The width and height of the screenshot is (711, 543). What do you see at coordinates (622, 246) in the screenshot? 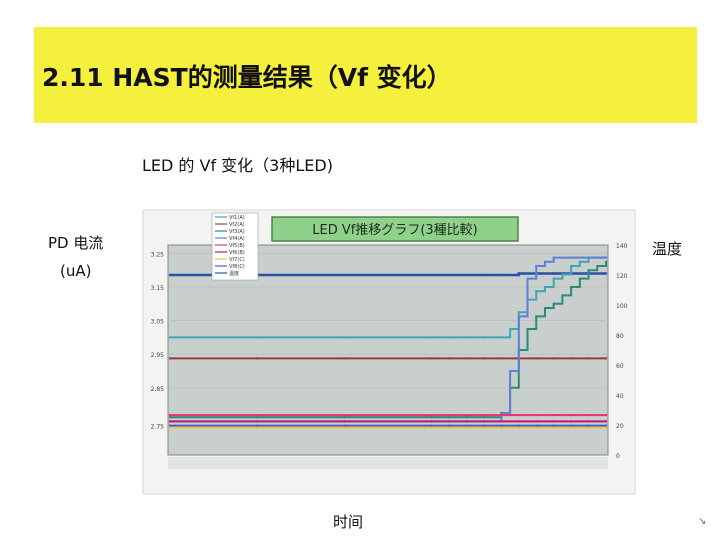
I see `y2-tick-label: 140` at bounding box center [622, 246].